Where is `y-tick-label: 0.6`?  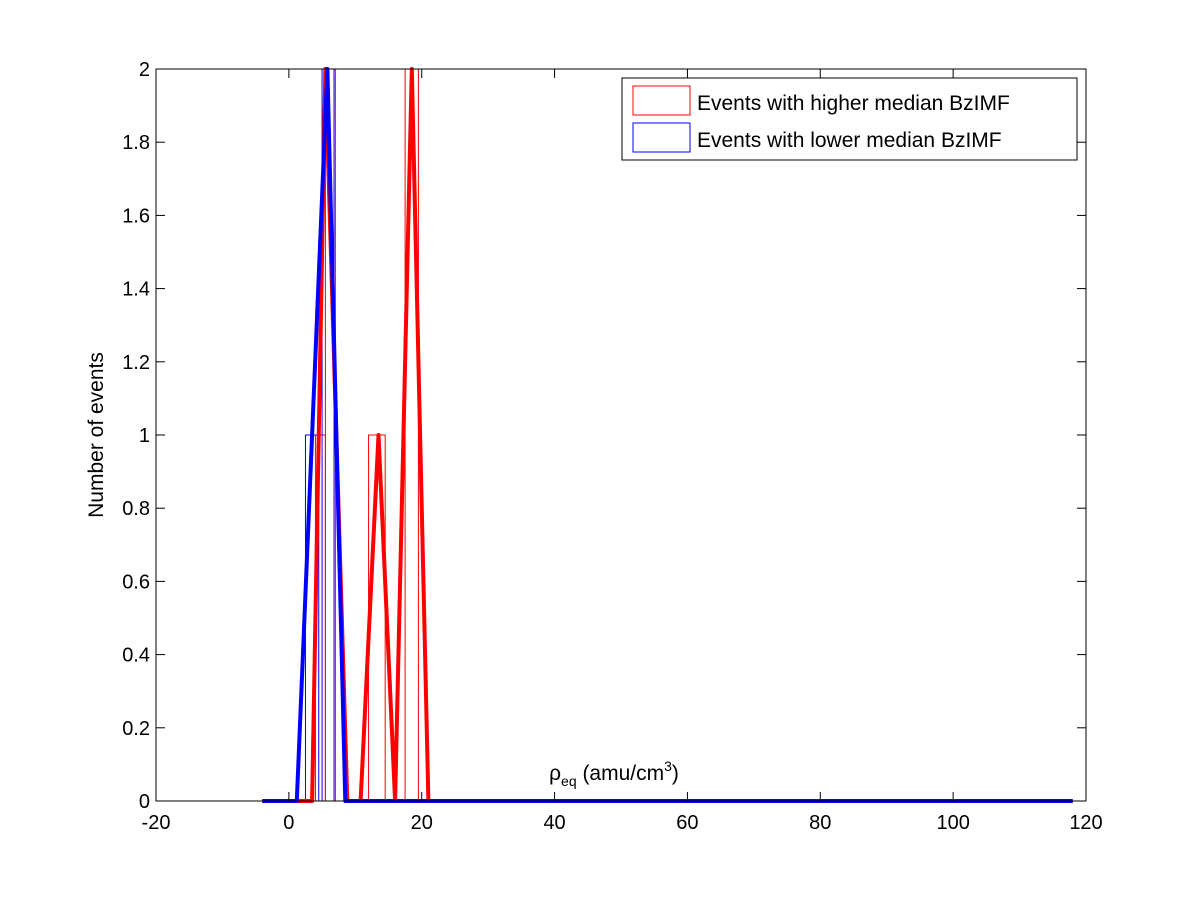 y-tick-label: 0.6 is located at coordinates (136, 582).